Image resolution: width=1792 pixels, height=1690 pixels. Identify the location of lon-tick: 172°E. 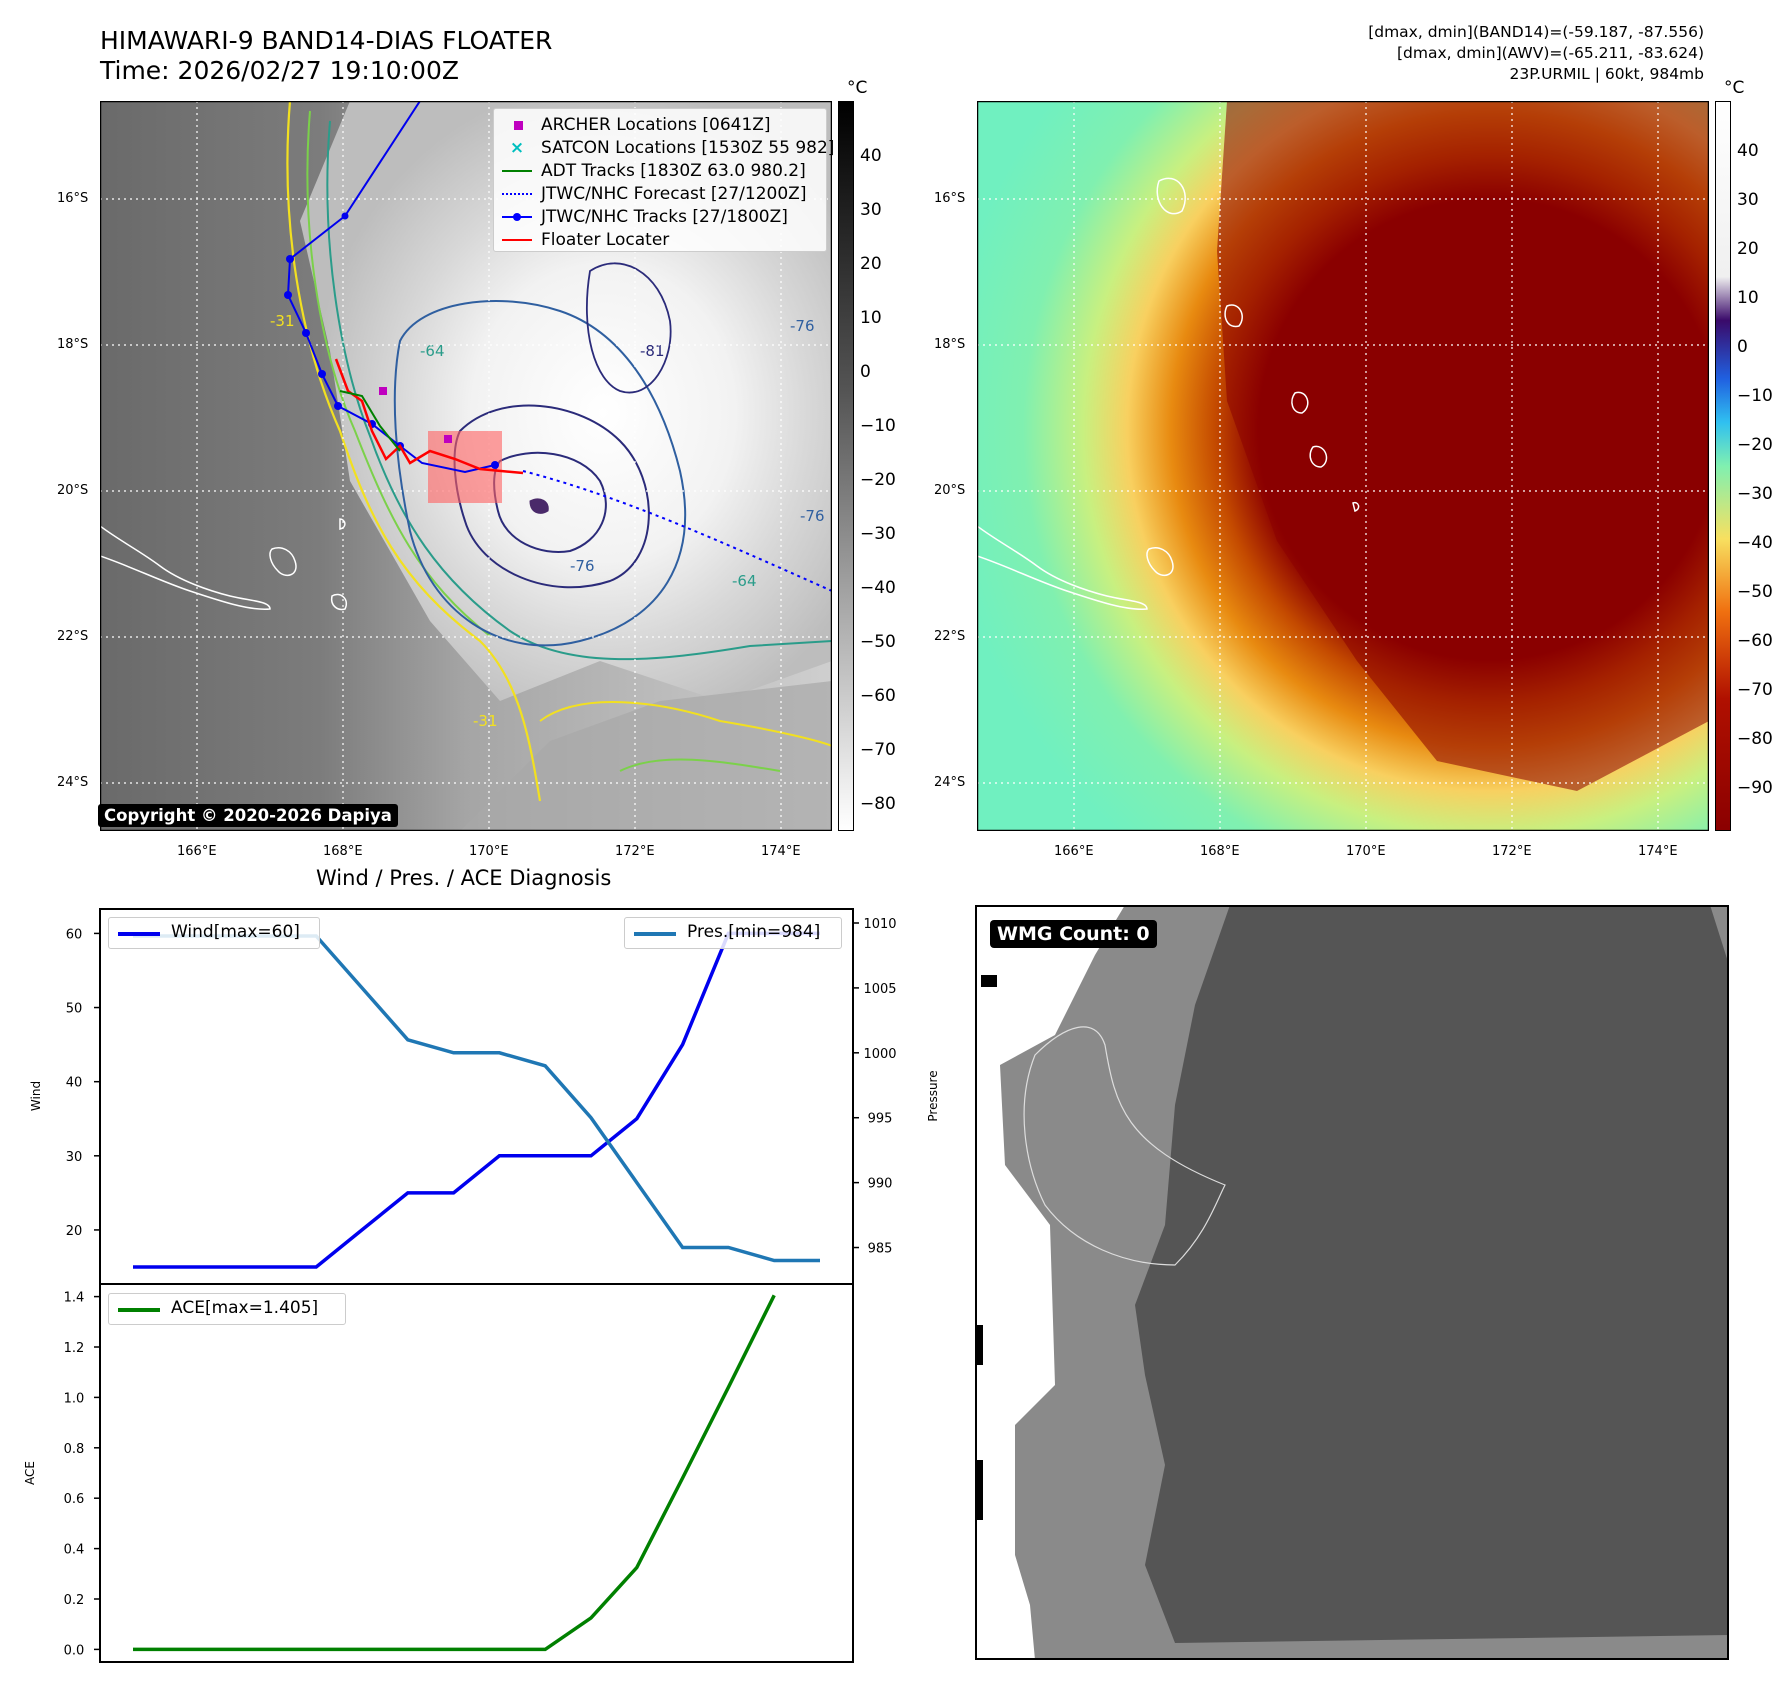
(1512, 851).